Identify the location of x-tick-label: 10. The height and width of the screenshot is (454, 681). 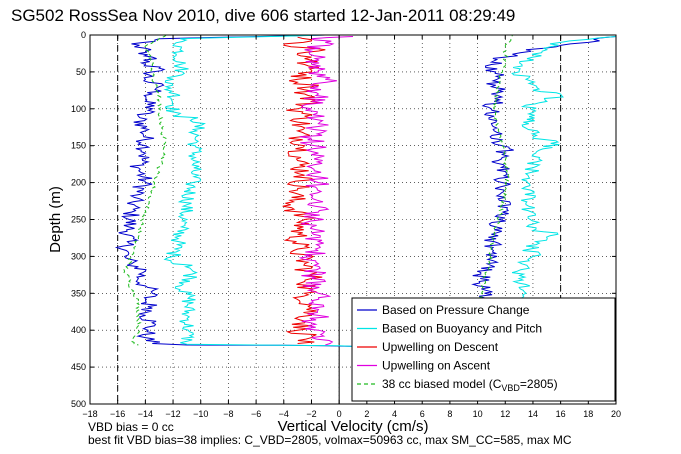
(478, 414).